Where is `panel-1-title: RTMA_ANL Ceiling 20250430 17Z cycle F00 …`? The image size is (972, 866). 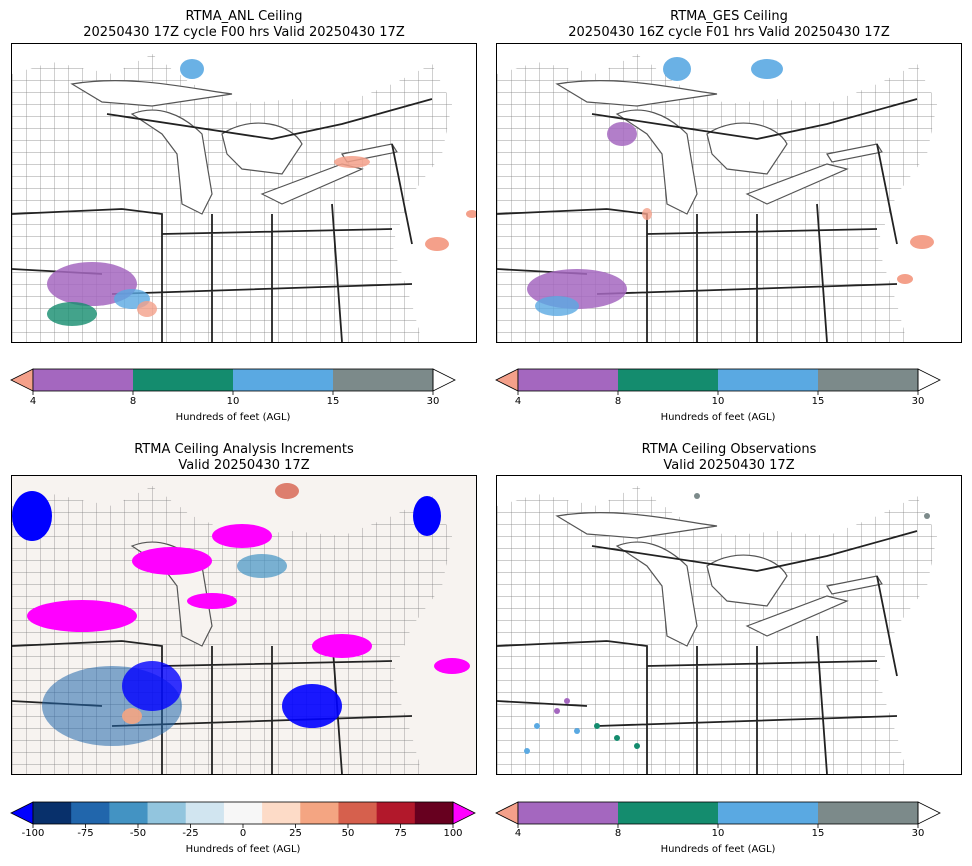 panel-1-title: RTMA_ANL Ceiling 20250430 17Z cycle F00 … is located at coordinates (244, 25).